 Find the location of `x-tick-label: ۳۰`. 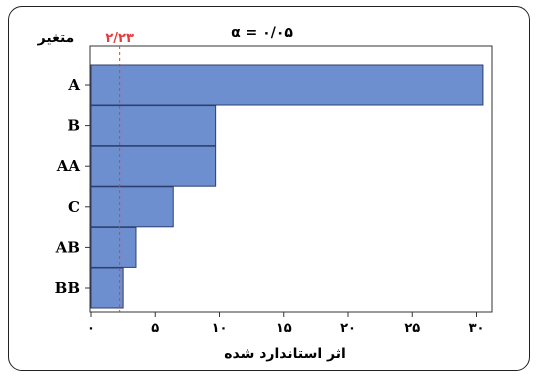

x-tick-label: ۳۰ is located at coordinates (477, 328).